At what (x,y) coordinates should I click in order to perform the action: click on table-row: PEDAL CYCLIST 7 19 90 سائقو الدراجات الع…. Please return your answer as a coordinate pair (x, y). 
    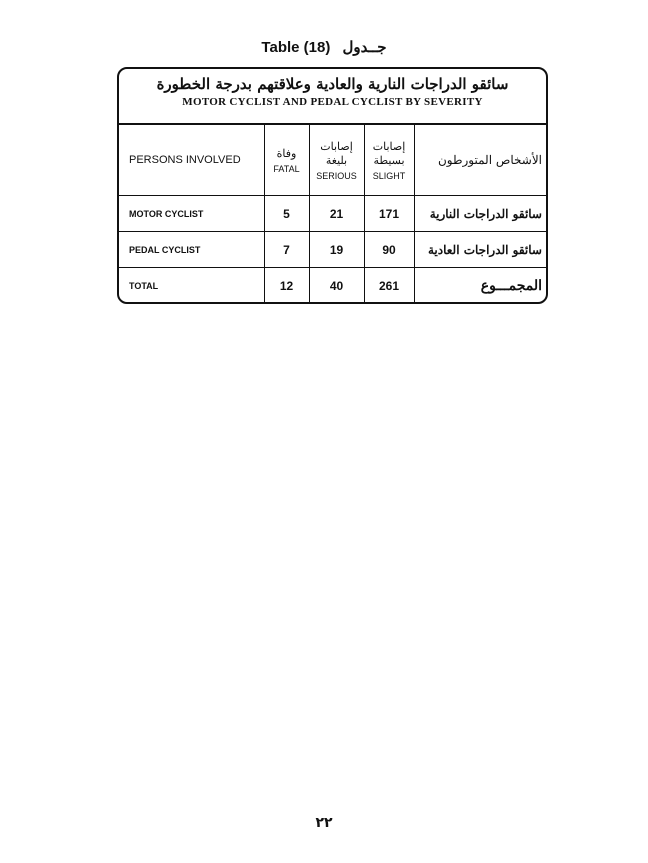
    Looking at the image, I should click on (332, 249).